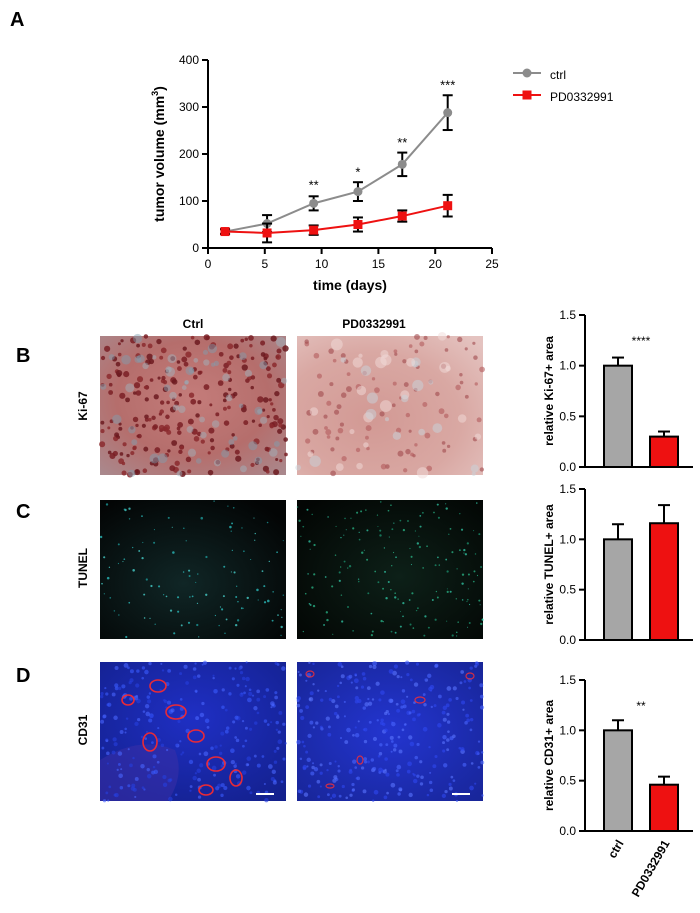 The height and width of the screenshot is (913, 700). Describe the element at coordinates (336, 165) in the screenshot. I see `series-ctrl` at that location.